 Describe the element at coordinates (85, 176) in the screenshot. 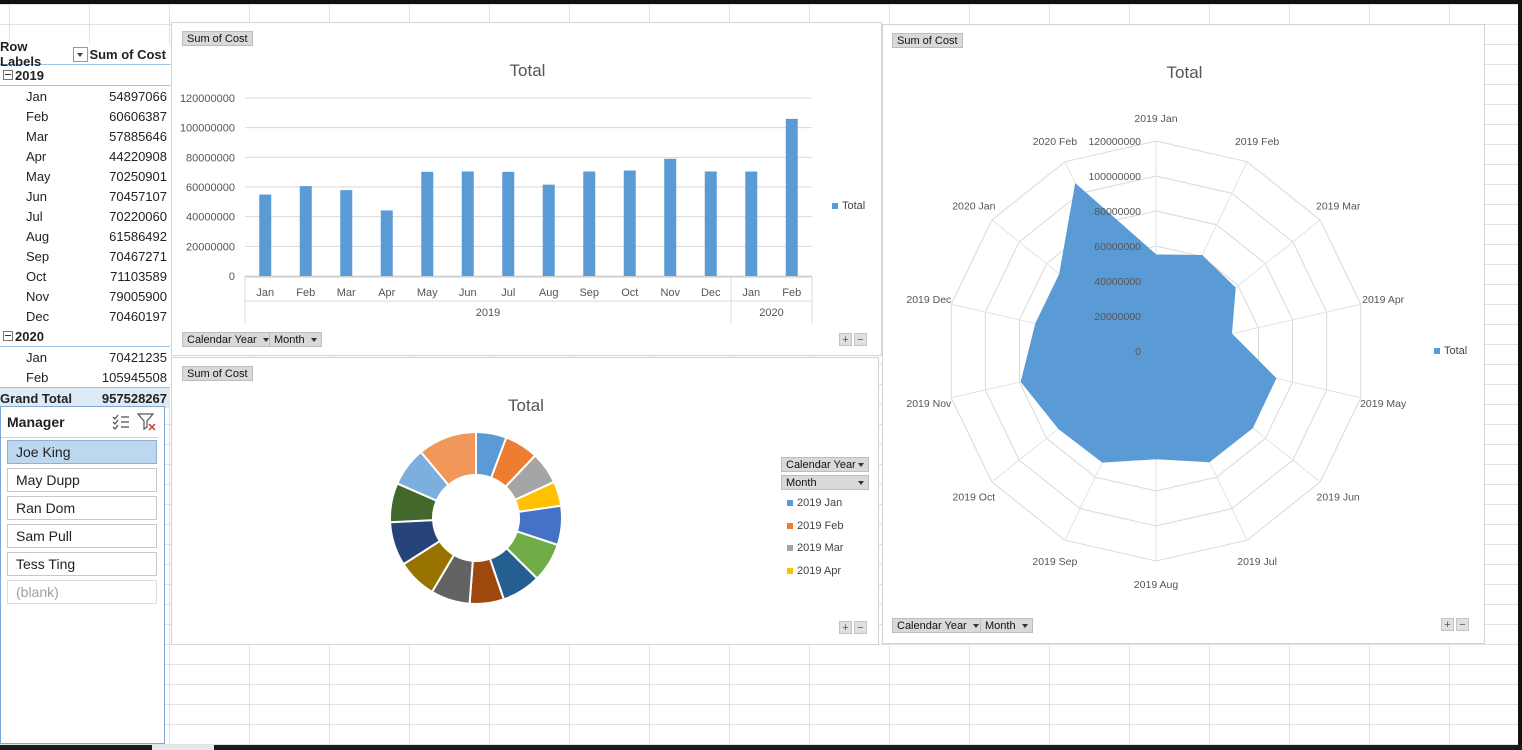

I see `pivot-month-row: May 70250901` at that location.